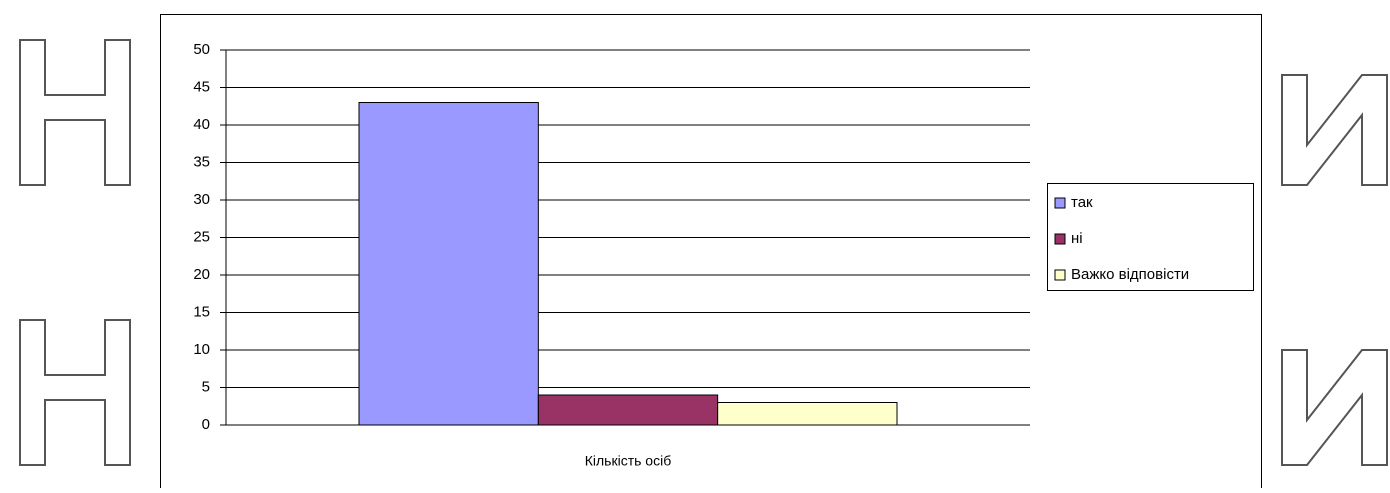  What do you see at coordinates (201, 349) in the screenshot?
I see `y-tick-label: 10` at bounding box center [201, 349].